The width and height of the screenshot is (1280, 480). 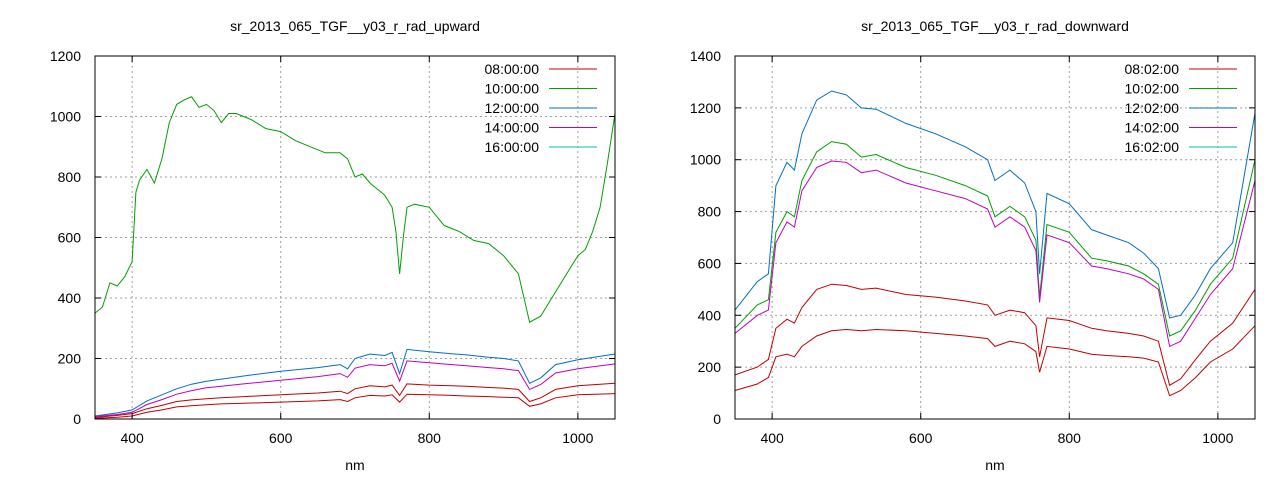 I want to click on legend-label: 10:02:00, so click(x=1152, y=89).